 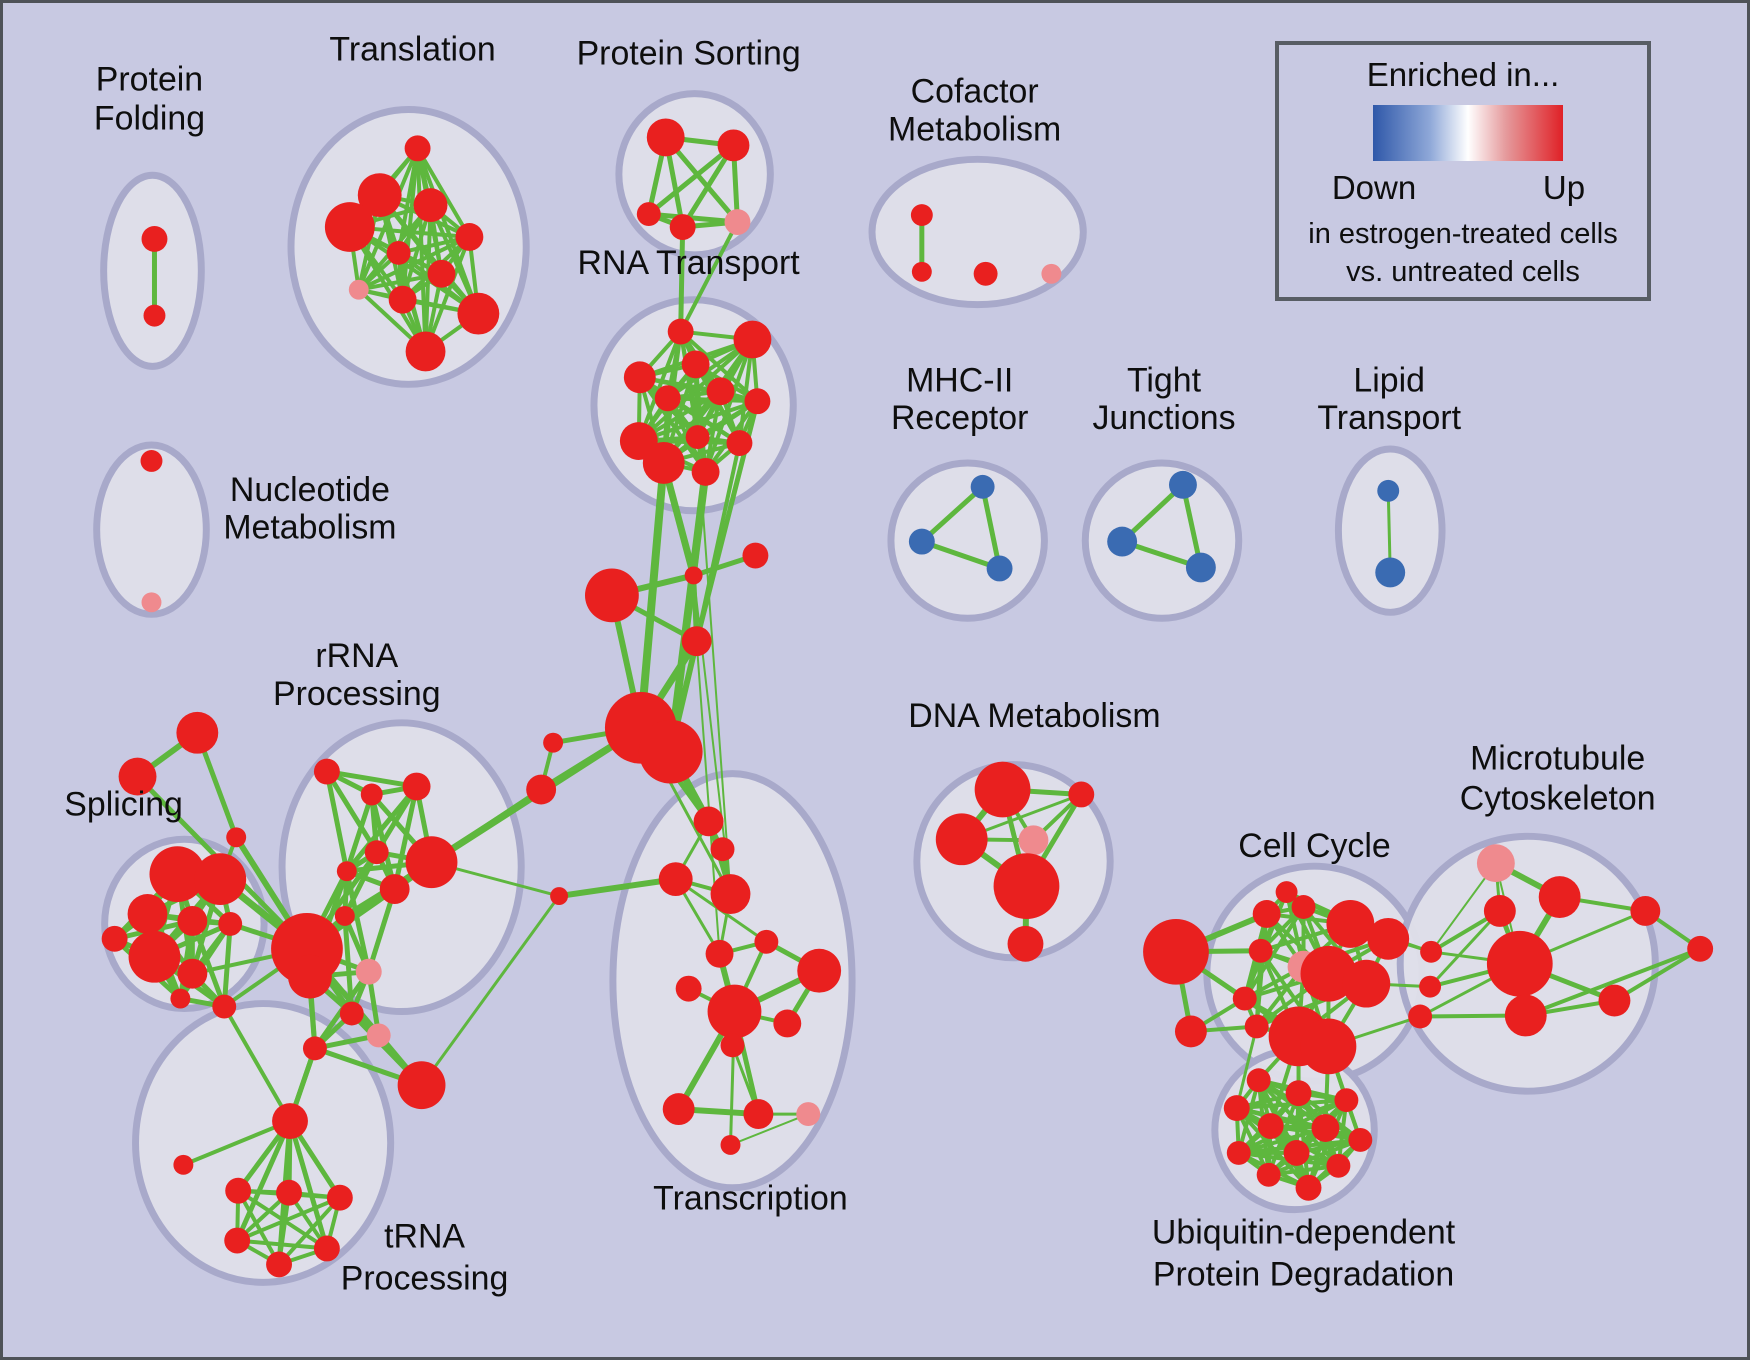 What do you see at coordinates (154, 239) in the screenshot?
I see `protein-folding-node` at bounding box center [154, 239].